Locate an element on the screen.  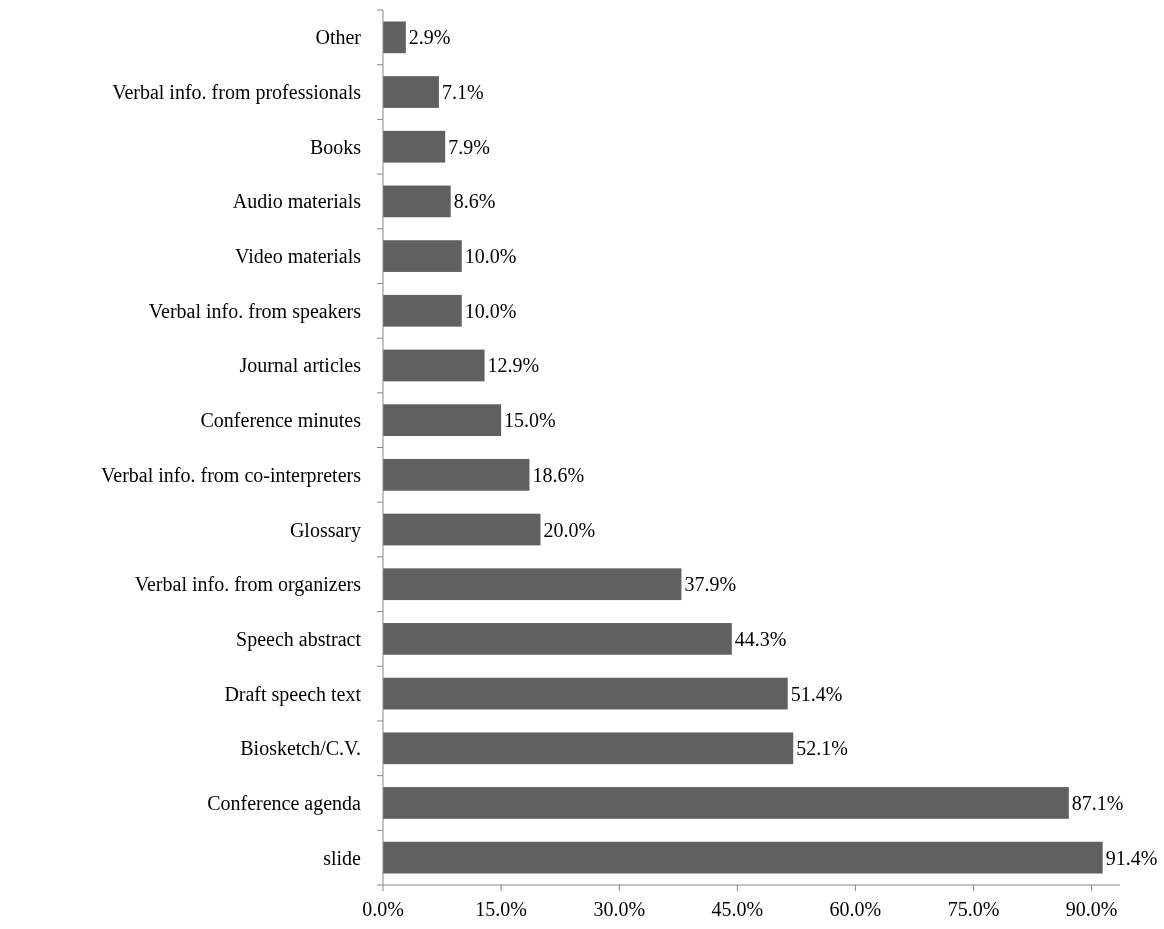
data-label: 7.9% is located at coordinates (469, 146).